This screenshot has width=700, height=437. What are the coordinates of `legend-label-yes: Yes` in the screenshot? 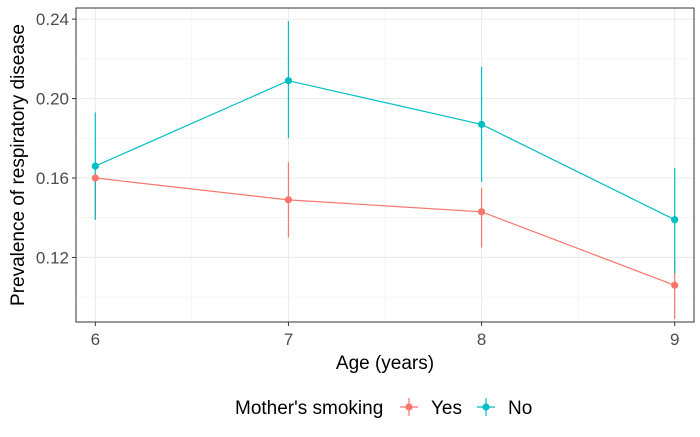 It's located at (446, 408).